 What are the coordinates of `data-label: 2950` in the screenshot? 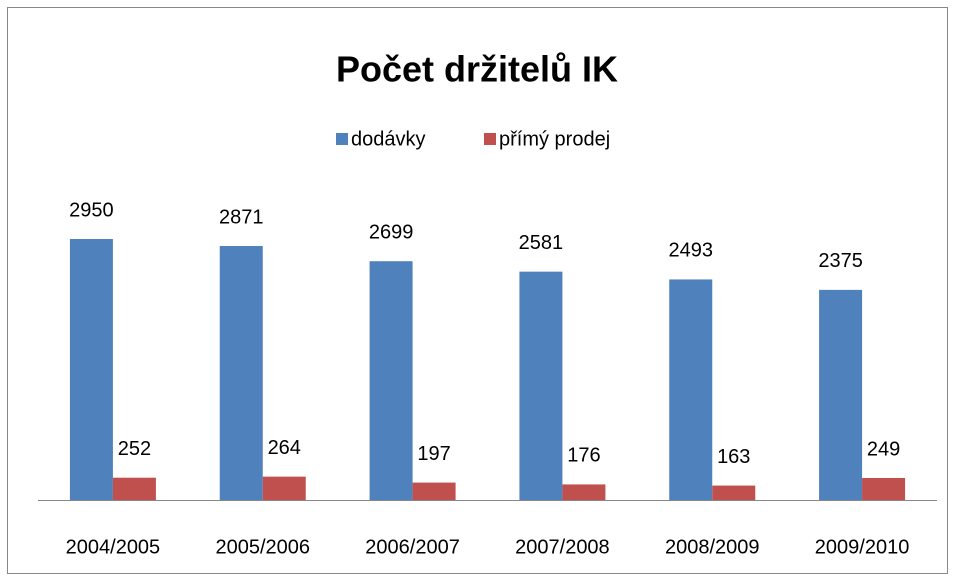 It's located at (91, 210).